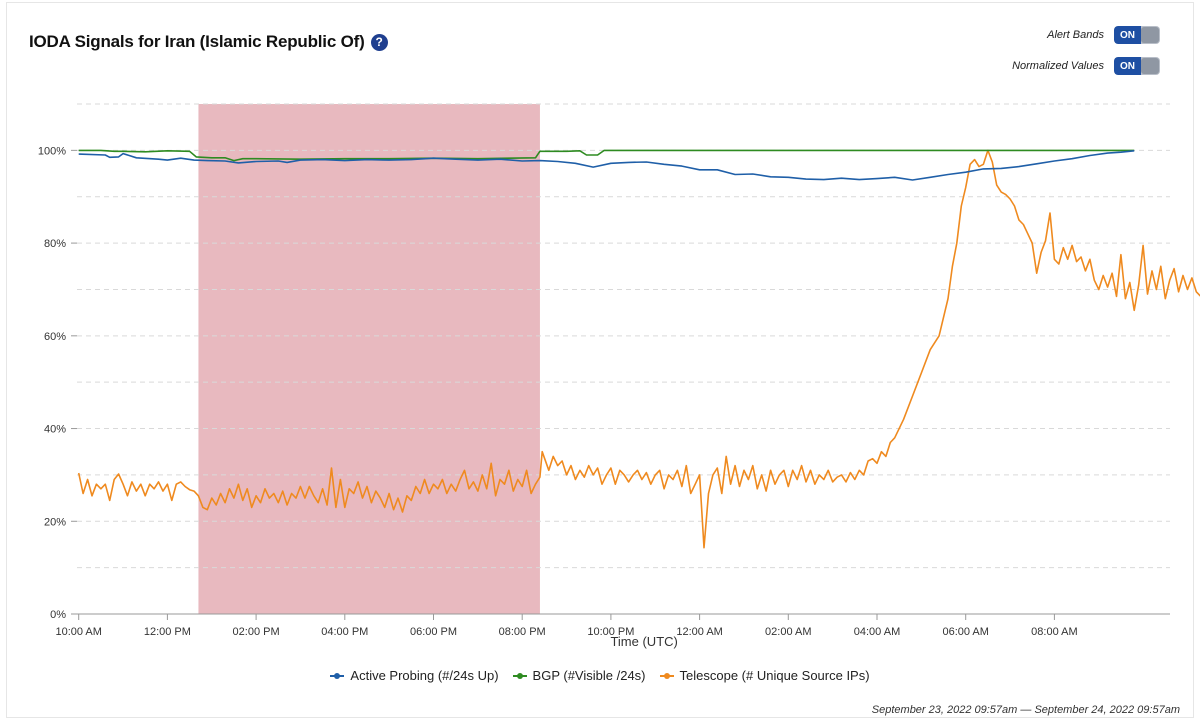  Describe the element at coordinates (606, 165) in the screenshot. I see `series-line-active-probing` at that location.